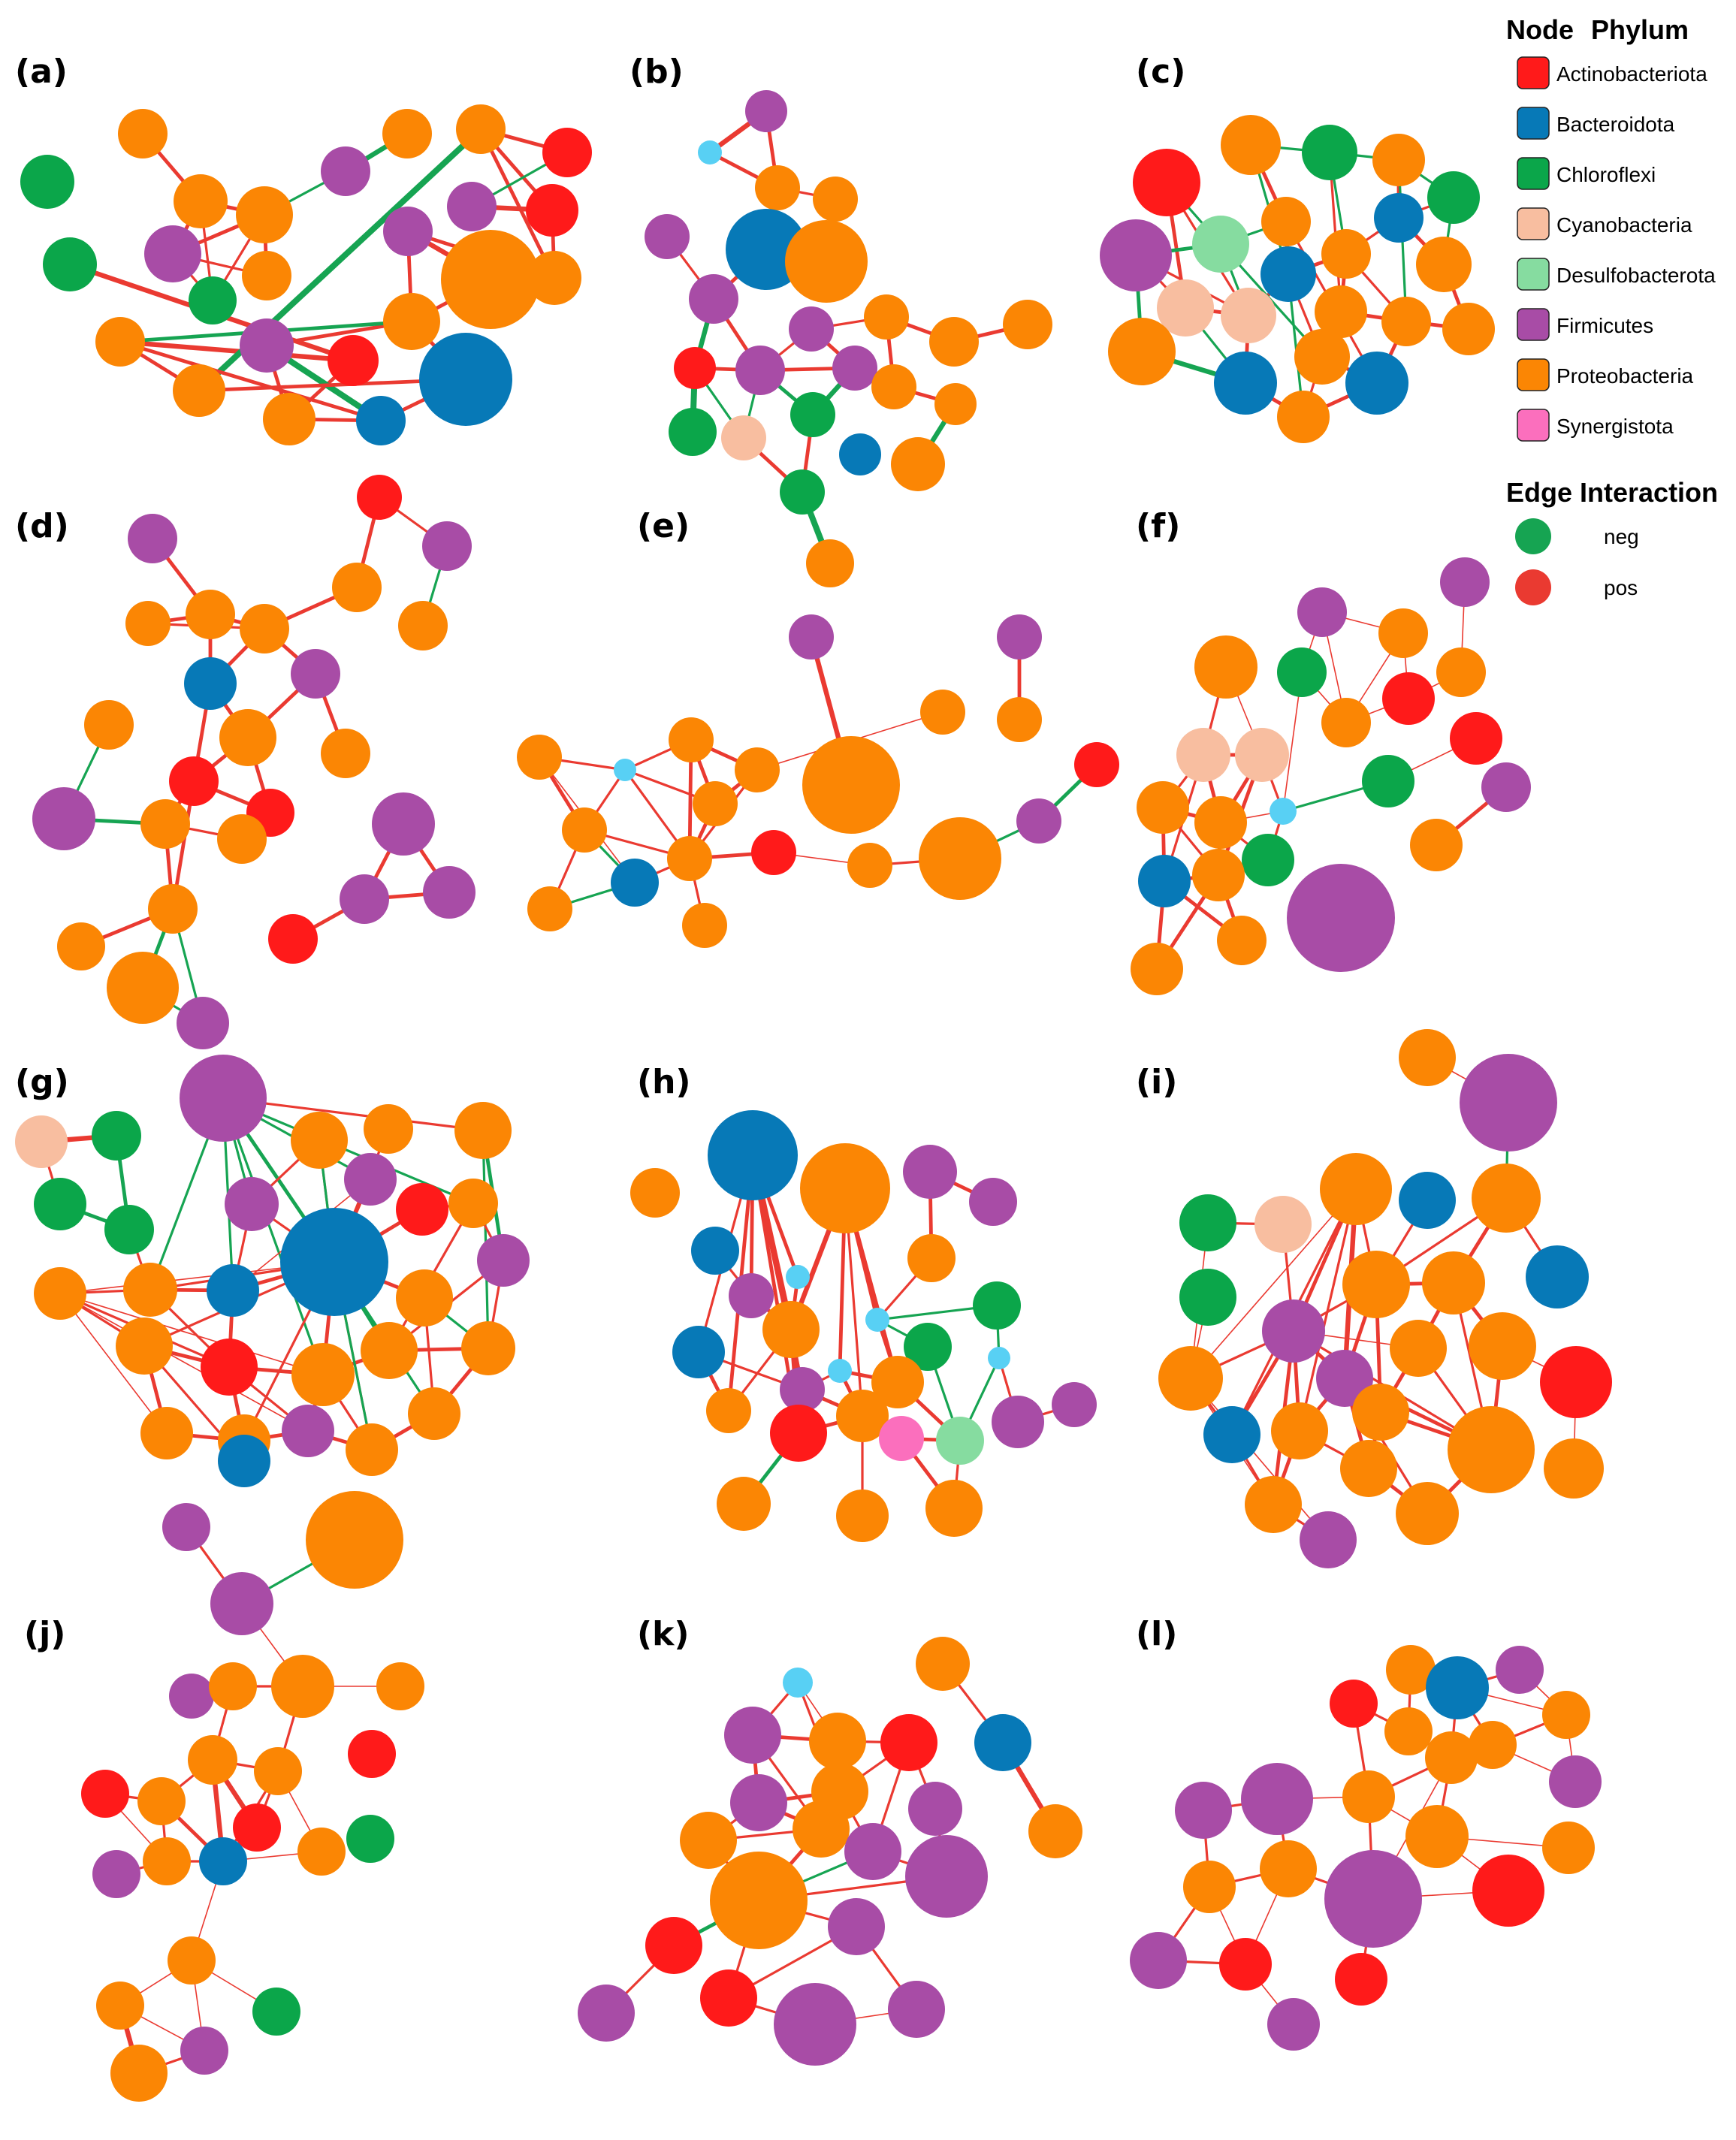 The image size is (1736, 2140). Describe the element at coordinates (254, 762) in the screenshot. I see `network-panel-d` at that location.